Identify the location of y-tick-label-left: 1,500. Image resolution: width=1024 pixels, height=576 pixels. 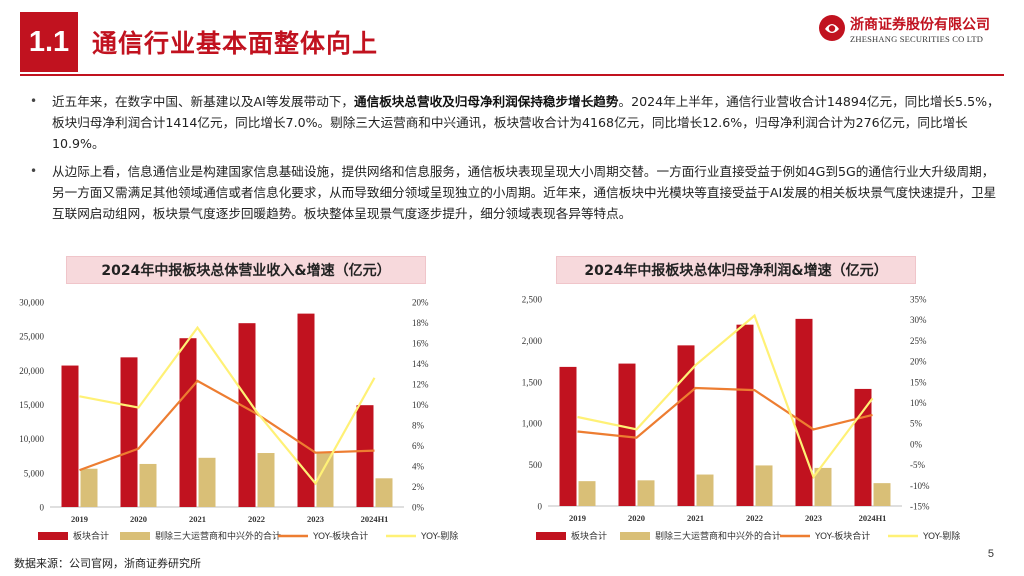
(532, 382).